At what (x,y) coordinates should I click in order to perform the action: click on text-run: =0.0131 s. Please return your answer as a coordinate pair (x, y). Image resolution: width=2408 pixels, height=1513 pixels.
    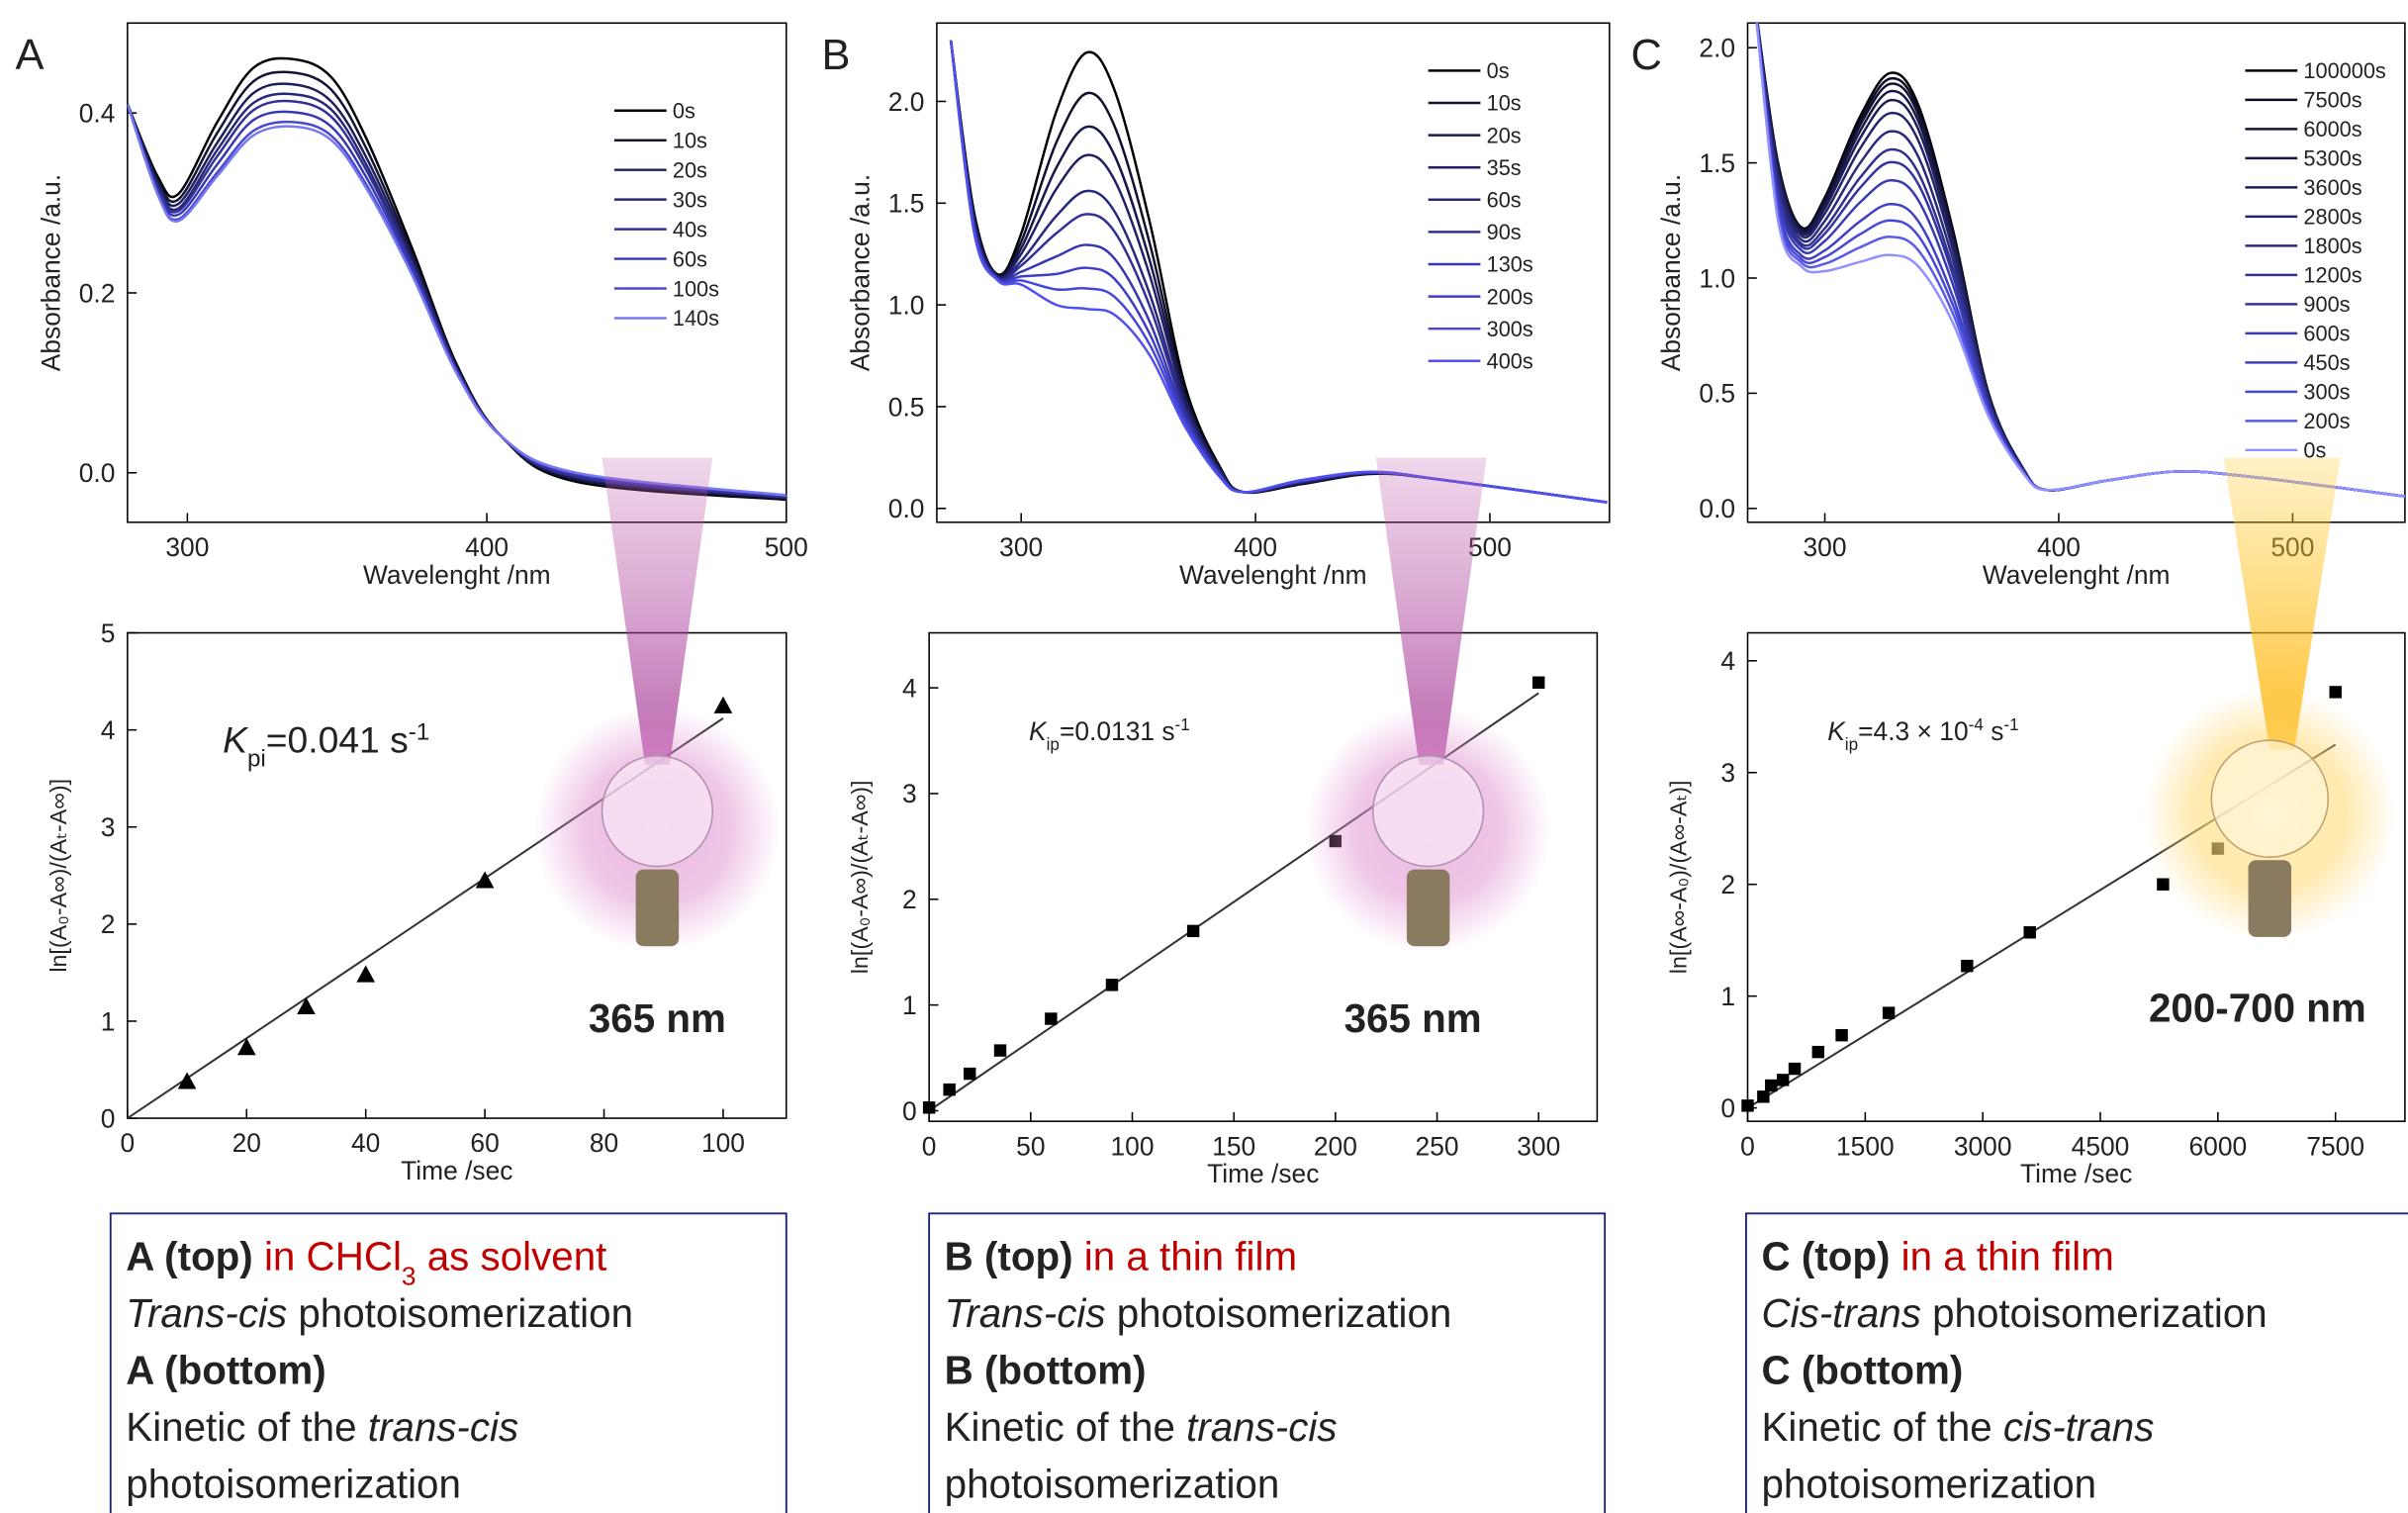
    Looking at the image, I should click on (1117, 731).